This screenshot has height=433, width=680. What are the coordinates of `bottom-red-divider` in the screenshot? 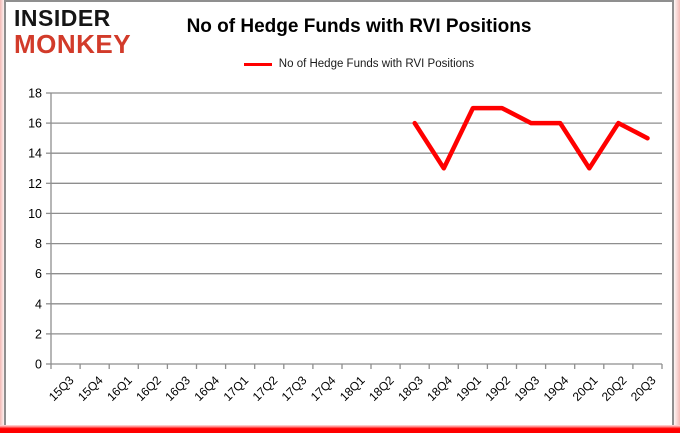 It's located at (340, 429).